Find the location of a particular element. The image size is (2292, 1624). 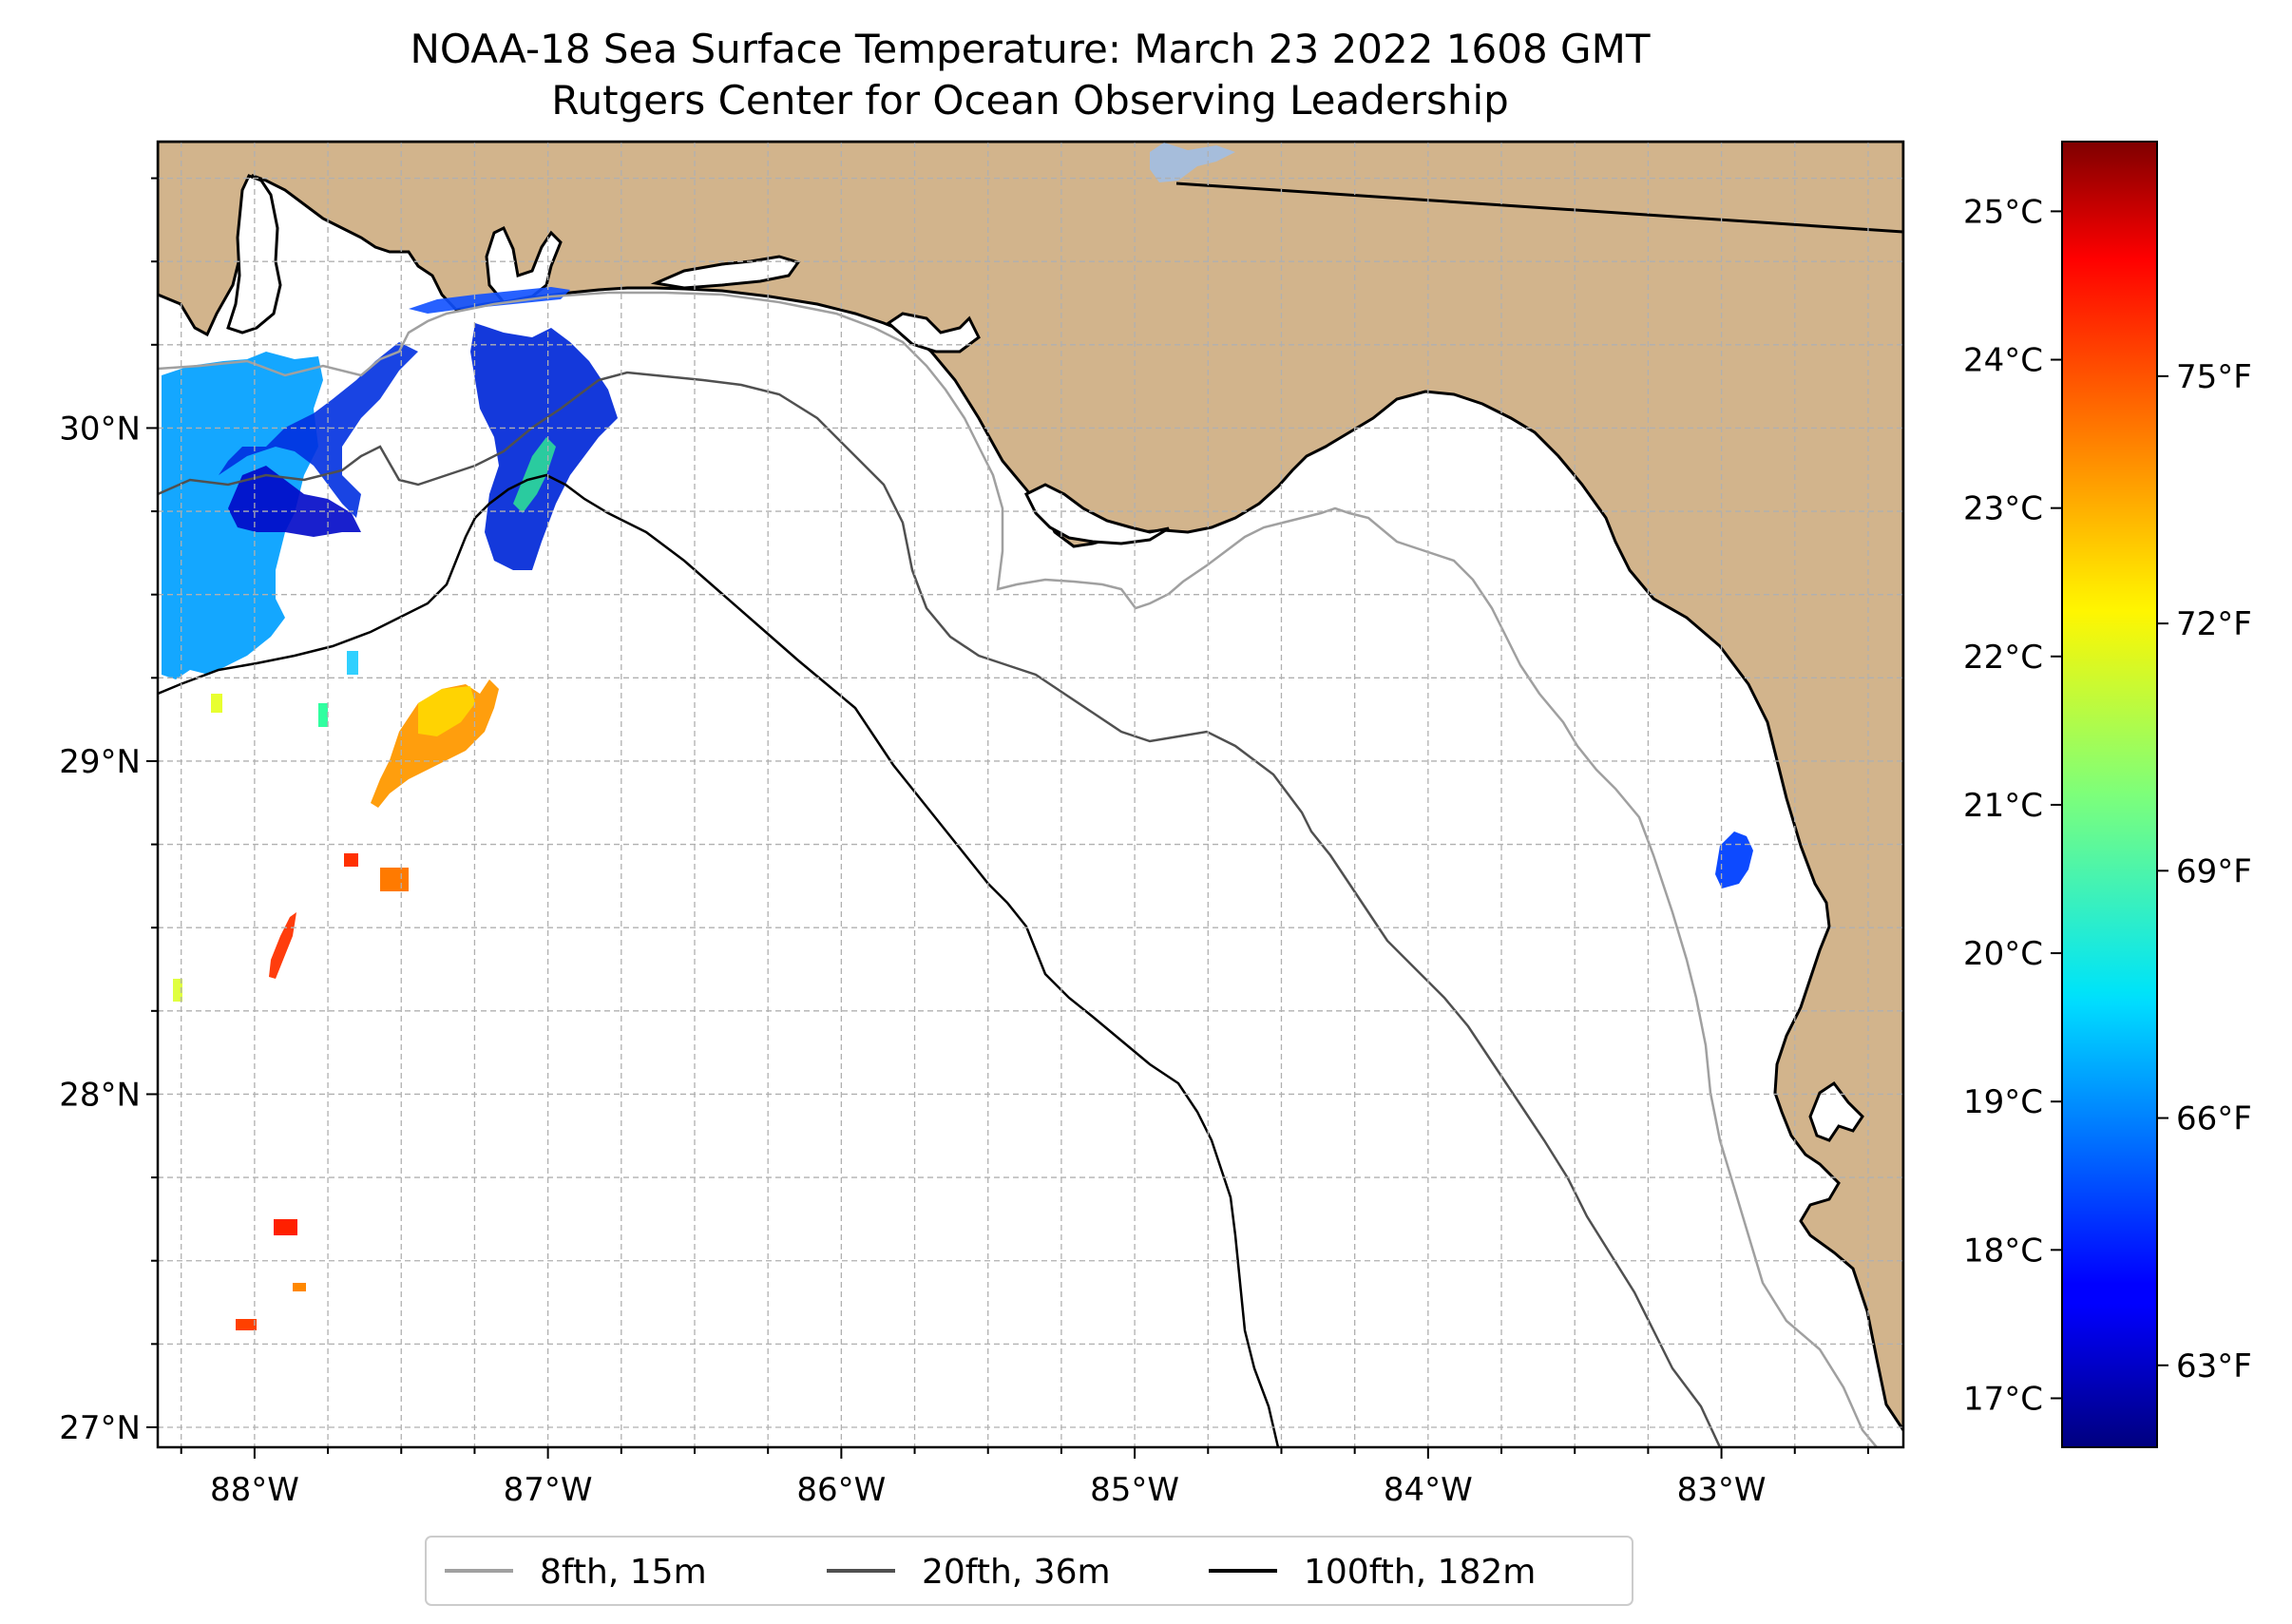

x-tick-label: 83°W is located at coordinates (1722, 1490).